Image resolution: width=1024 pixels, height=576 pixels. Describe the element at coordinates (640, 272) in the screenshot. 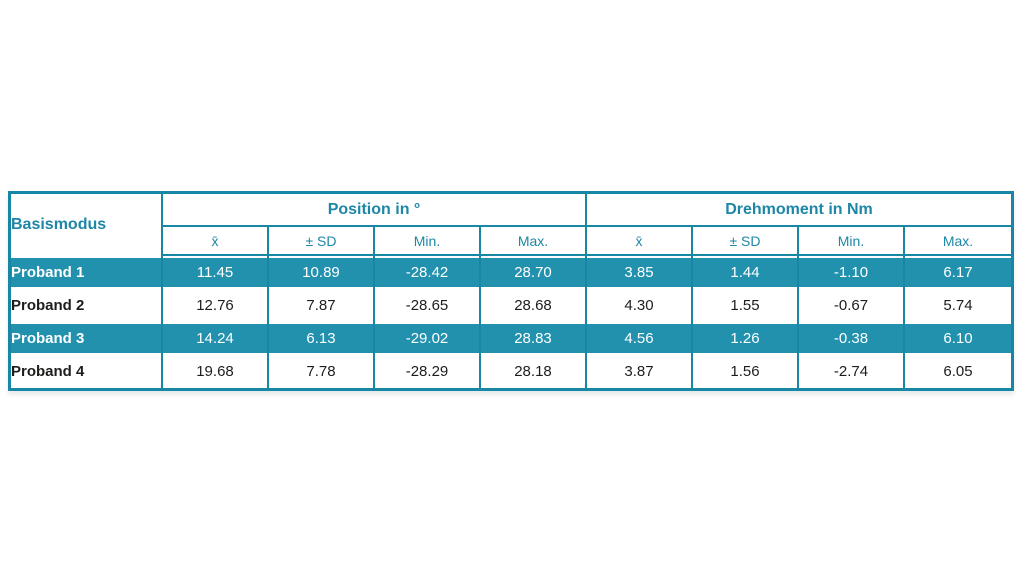

I see `cell-drehmoment-mean: 3.85` at that location.